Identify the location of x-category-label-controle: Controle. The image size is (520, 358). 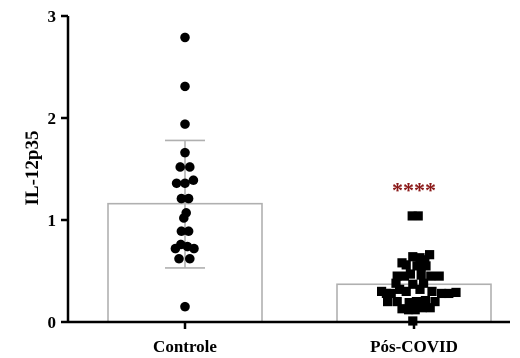
(185, 346).